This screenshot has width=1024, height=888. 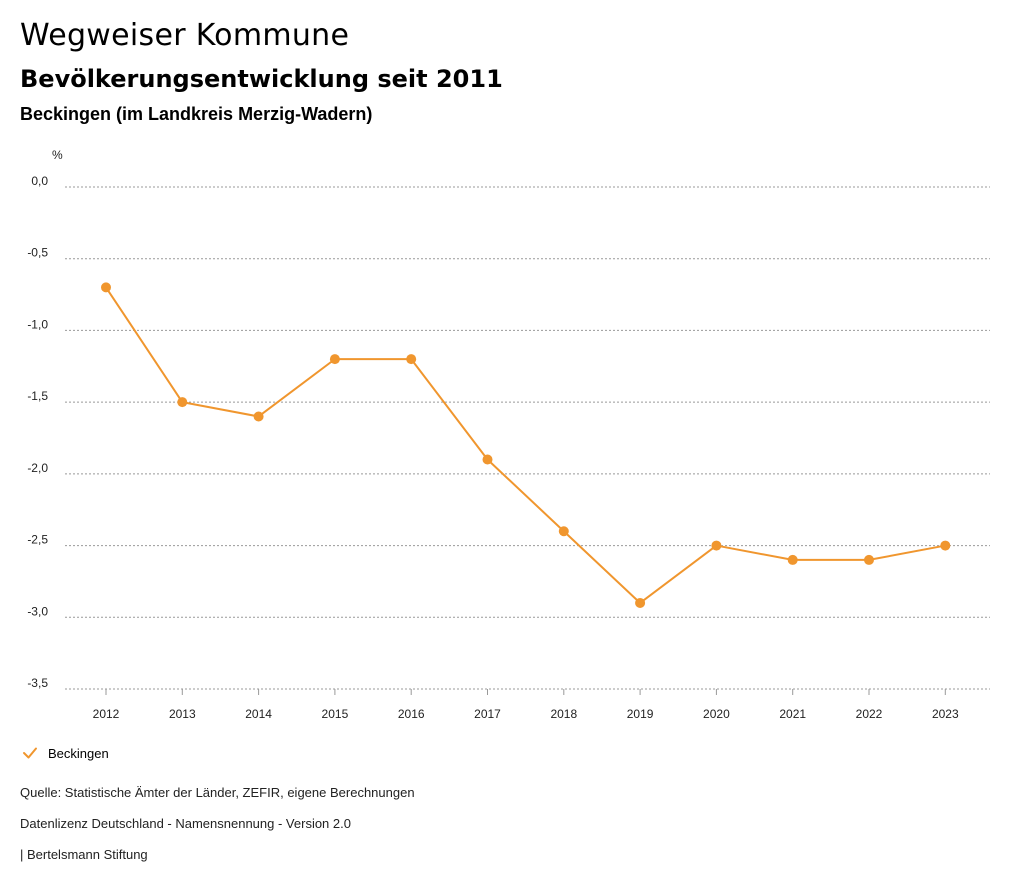 I want to click on x-tick-label: 2021, so click(x=792, y=714).